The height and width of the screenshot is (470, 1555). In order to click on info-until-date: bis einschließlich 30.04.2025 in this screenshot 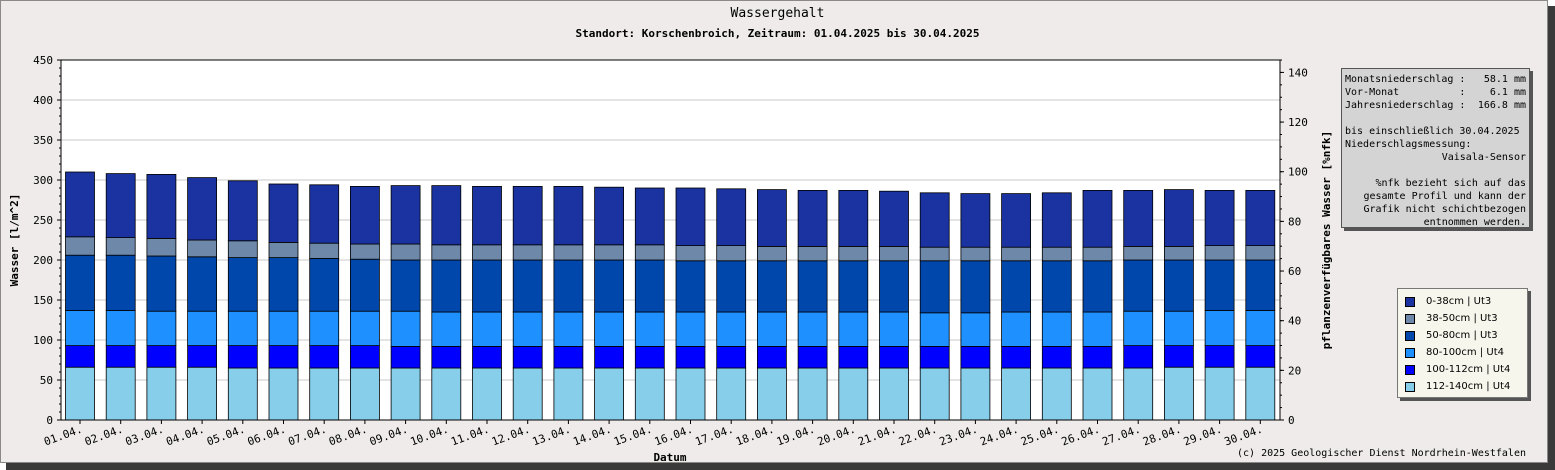, I will do `click(1432, 131)`.